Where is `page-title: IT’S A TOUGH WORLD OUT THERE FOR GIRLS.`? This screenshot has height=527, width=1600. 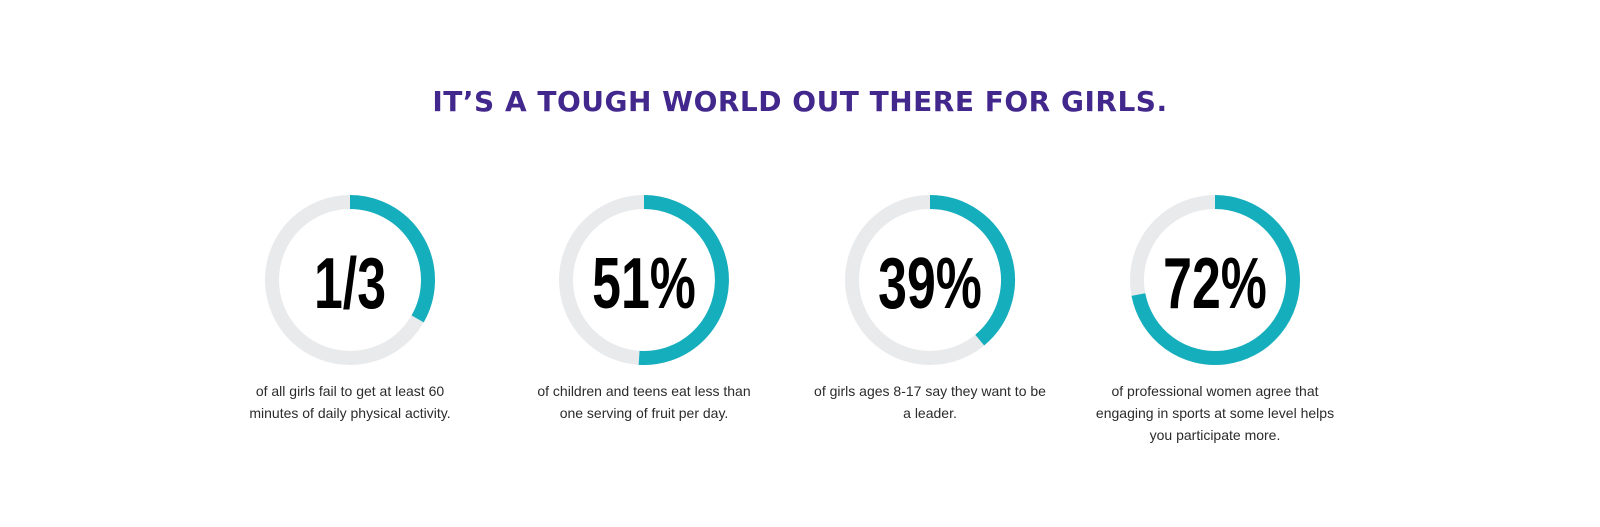 page-title: IT’S A TOUGH WORLD OUT THERE FOR GIRLS. is located at coordinates (800, 101).